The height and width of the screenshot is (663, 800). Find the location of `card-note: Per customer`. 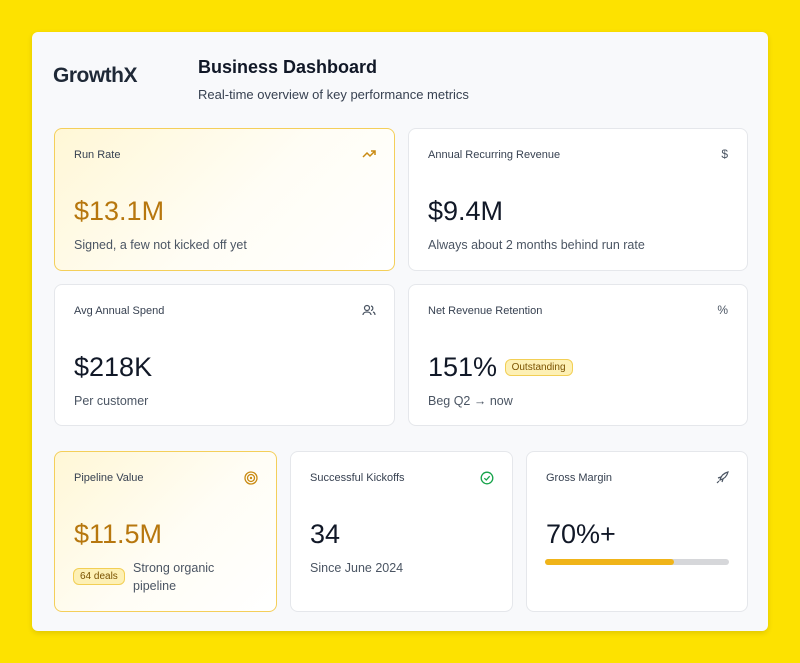

card-note: Per customer is located at coordinates (111, 401).